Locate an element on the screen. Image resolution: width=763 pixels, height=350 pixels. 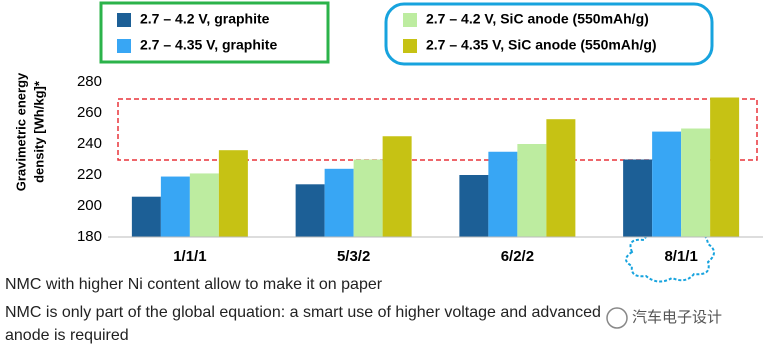
y-axis-label-line: Gravimetric energy is located at coordinates (20, 131).